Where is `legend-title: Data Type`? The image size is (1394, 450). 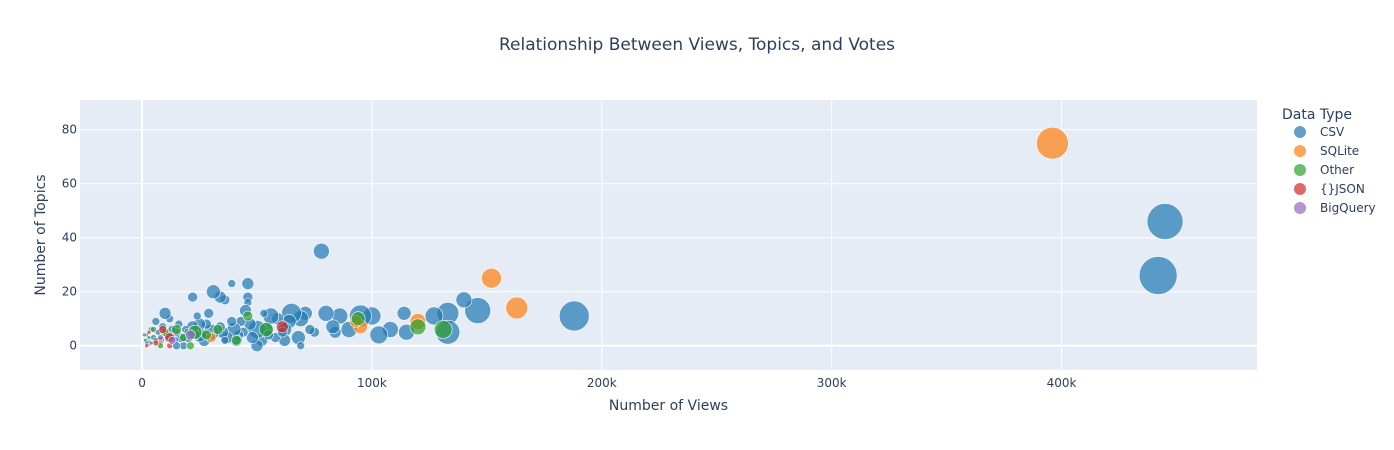 legend-title: Data Type is located at coordinates (1317, 115).